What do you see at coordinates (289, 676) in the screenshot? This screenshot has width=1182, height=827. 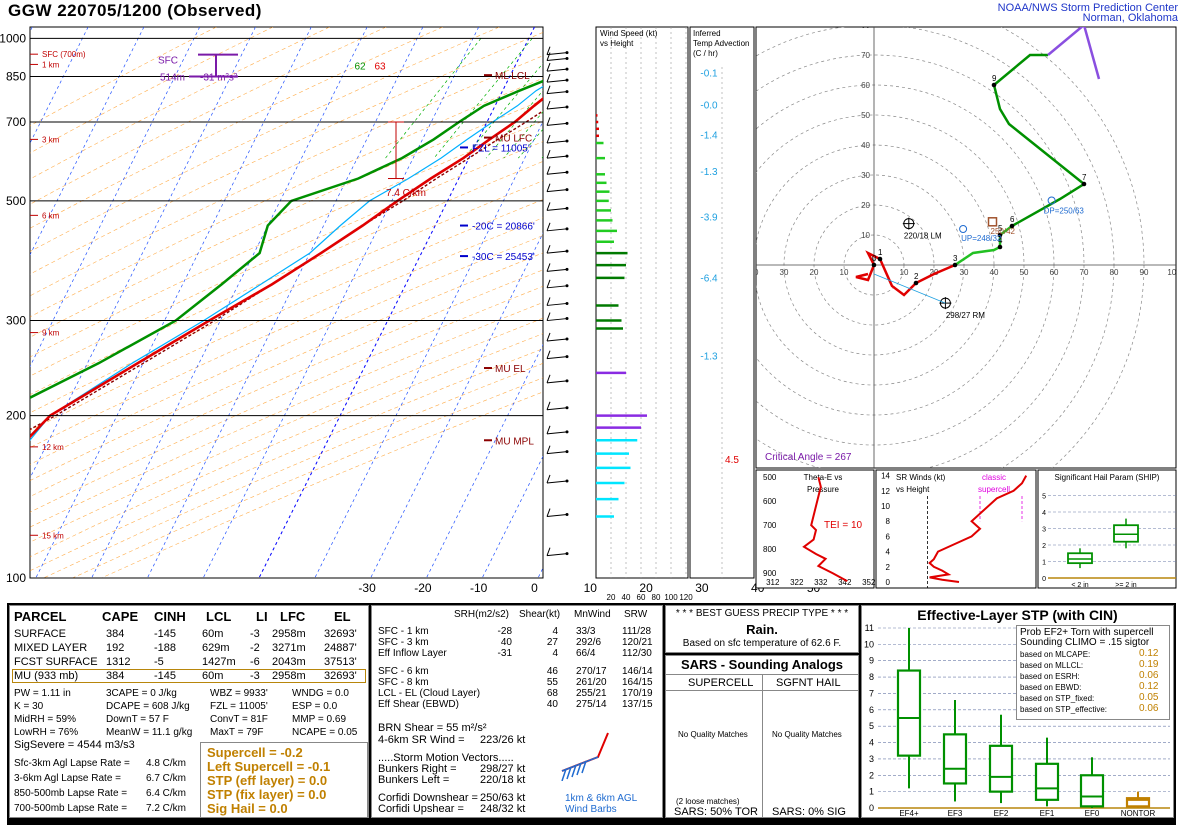 I see `parcel-cell: 2958m` at bounding box center [289, 676].